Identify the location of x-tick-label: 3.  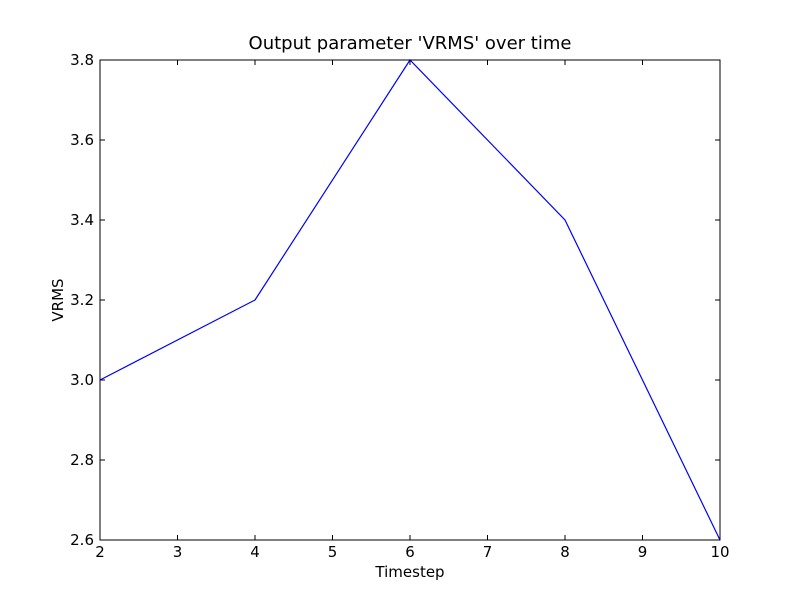
(178, 552).